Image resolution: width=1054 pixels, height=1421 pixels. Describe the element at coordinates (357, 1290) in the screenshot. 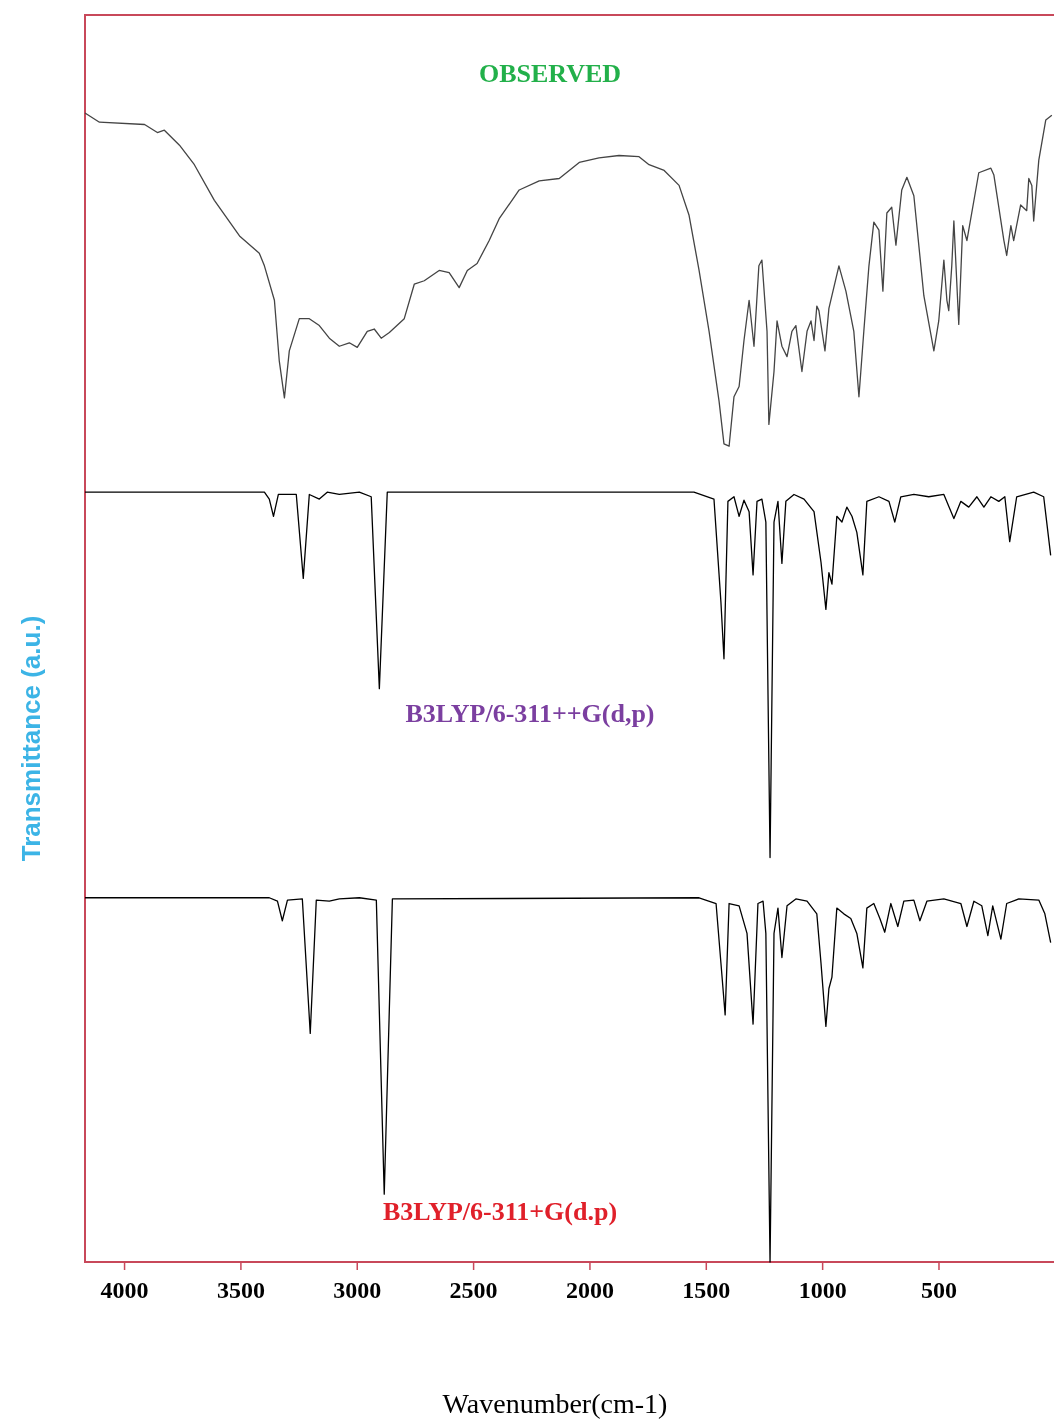

I see `x-tick-label: 3000` at that location.